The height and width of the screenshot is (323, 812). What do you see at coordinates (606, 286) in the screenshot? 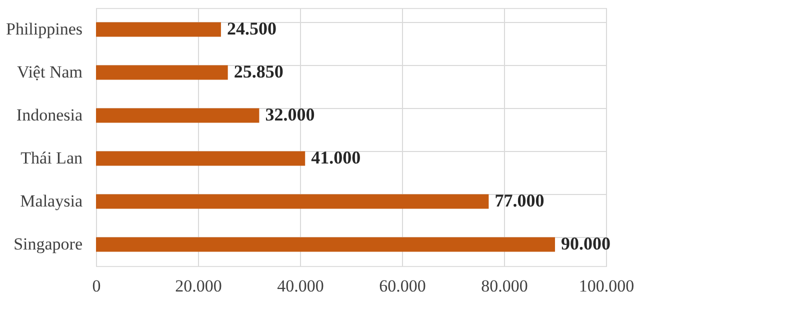
I see `x-tick-label: 100.000` at bounding box center [606, 286].